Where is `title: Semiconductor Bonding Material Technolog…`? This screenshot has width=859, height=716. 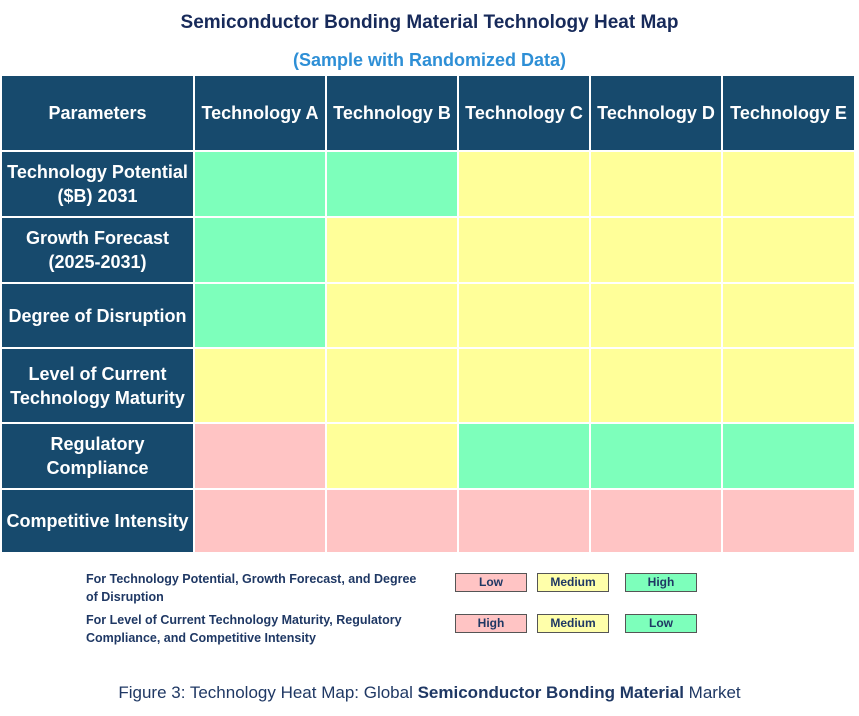
title: Semiconductor Bonding Material Technolog… is located at coordinates (429, 22).